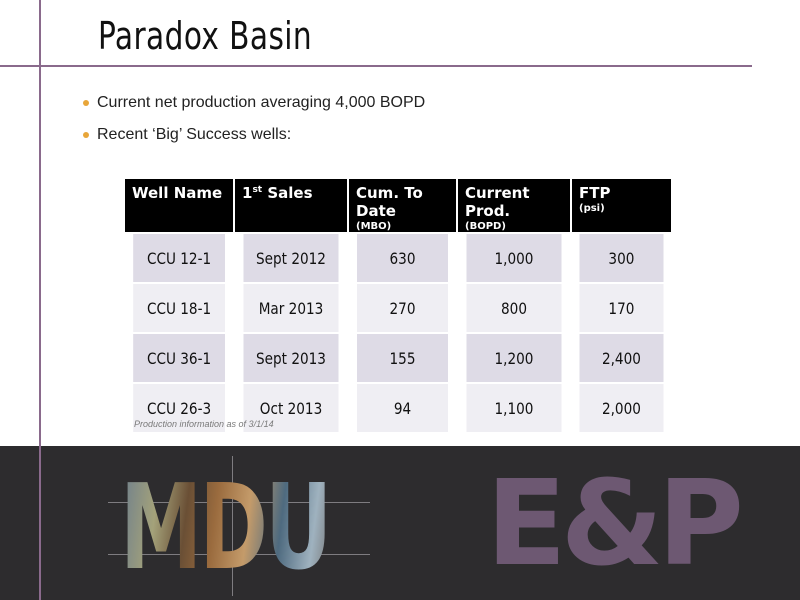  What do you see at coordinates (403, 357) in the screenshot?
I see `cell-cum: 155` at bounding box center [403, 357].